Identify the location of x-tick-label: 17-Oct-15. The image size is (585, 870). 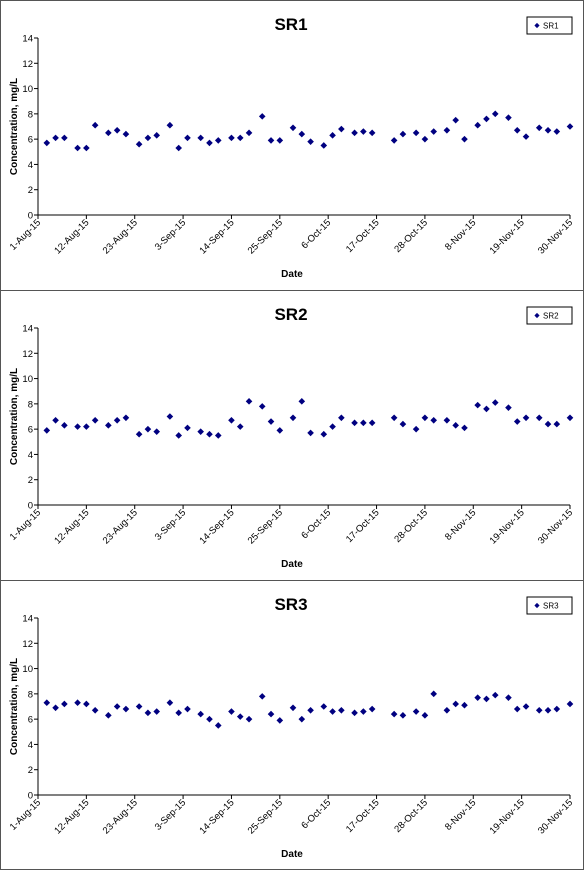
(363, 526).